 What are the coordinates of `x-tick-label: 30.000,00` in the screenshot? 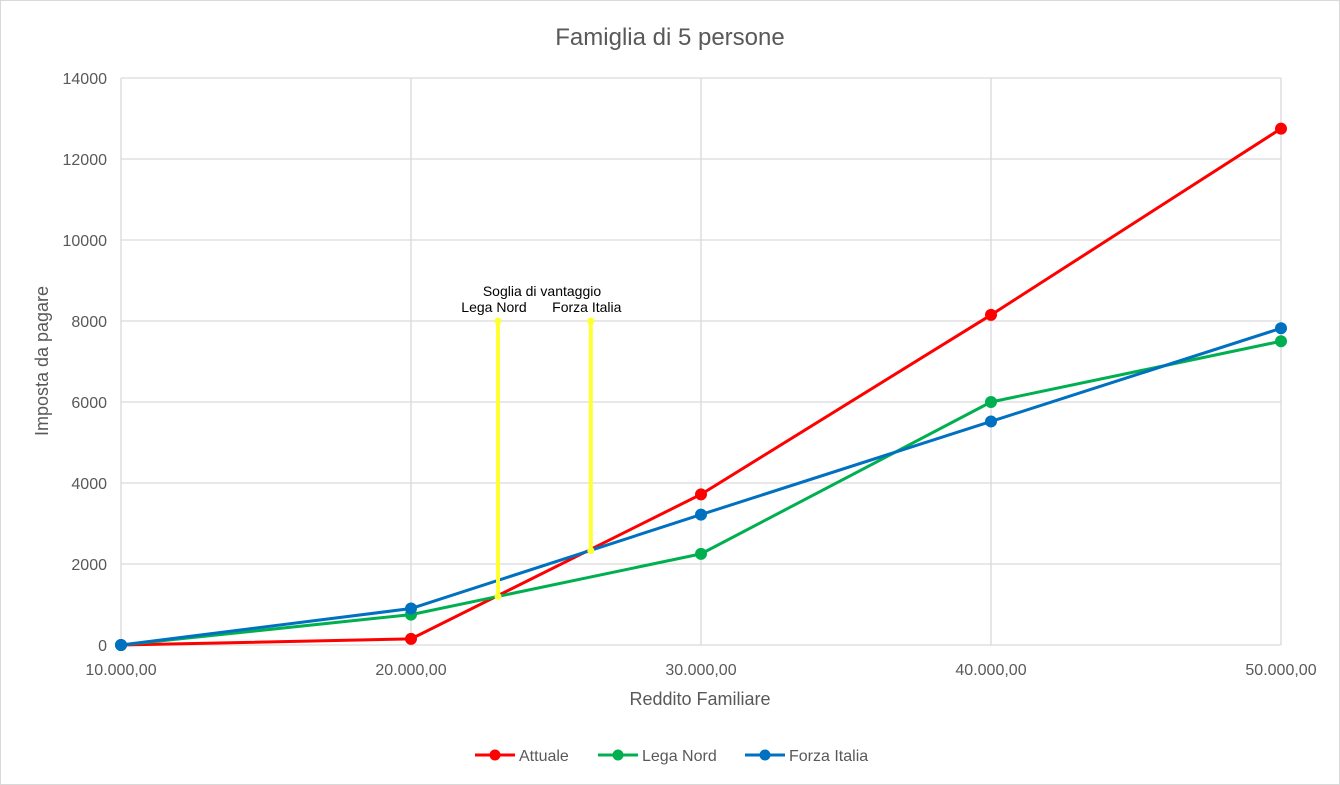 It's located at (700, 670).